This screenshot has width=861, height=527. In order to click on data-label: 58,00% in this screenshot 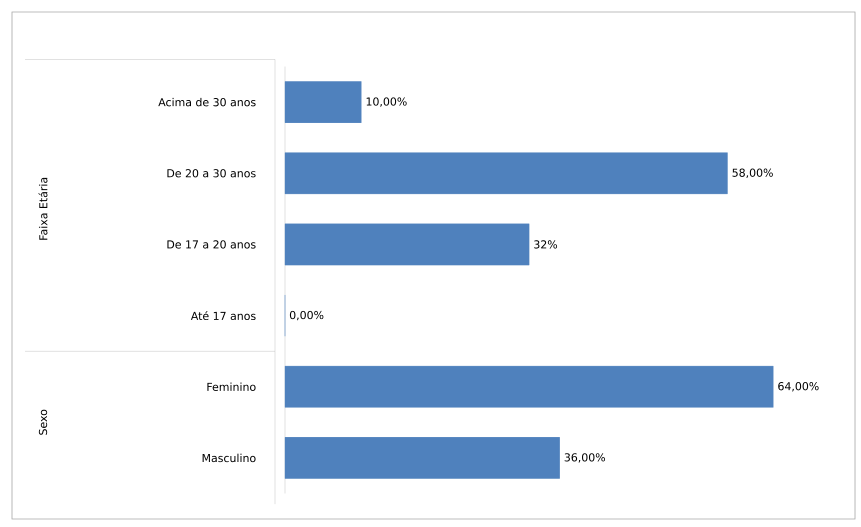, I will do `click(752, 173)`.